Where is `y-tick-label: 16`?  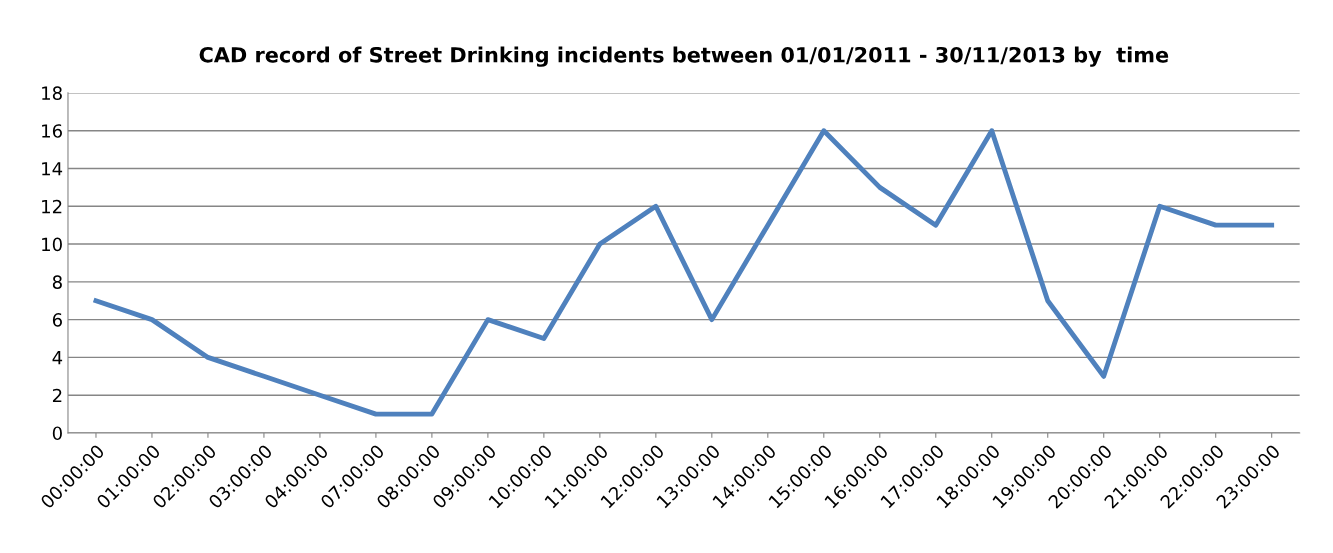 y-tick-label: 16 is located at coordinates (52, 131).